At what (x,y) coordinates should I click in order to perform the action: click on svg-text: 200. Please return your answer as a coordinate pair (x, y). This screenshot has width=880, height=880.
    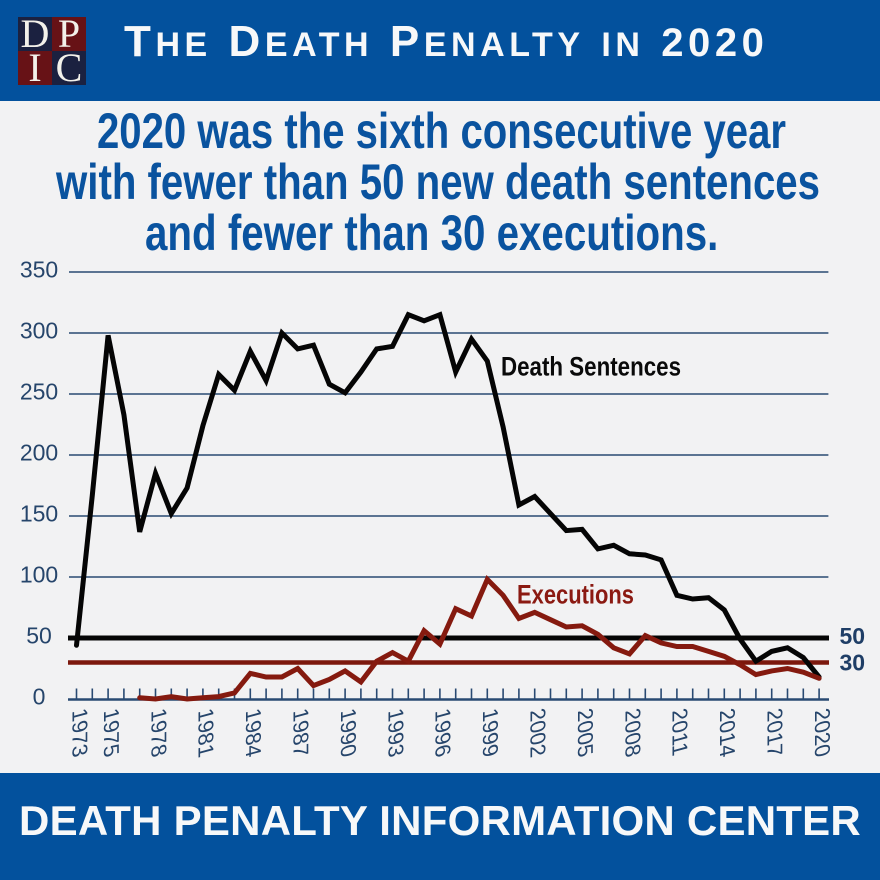
    Looking at the image, I should click on (39, 453).